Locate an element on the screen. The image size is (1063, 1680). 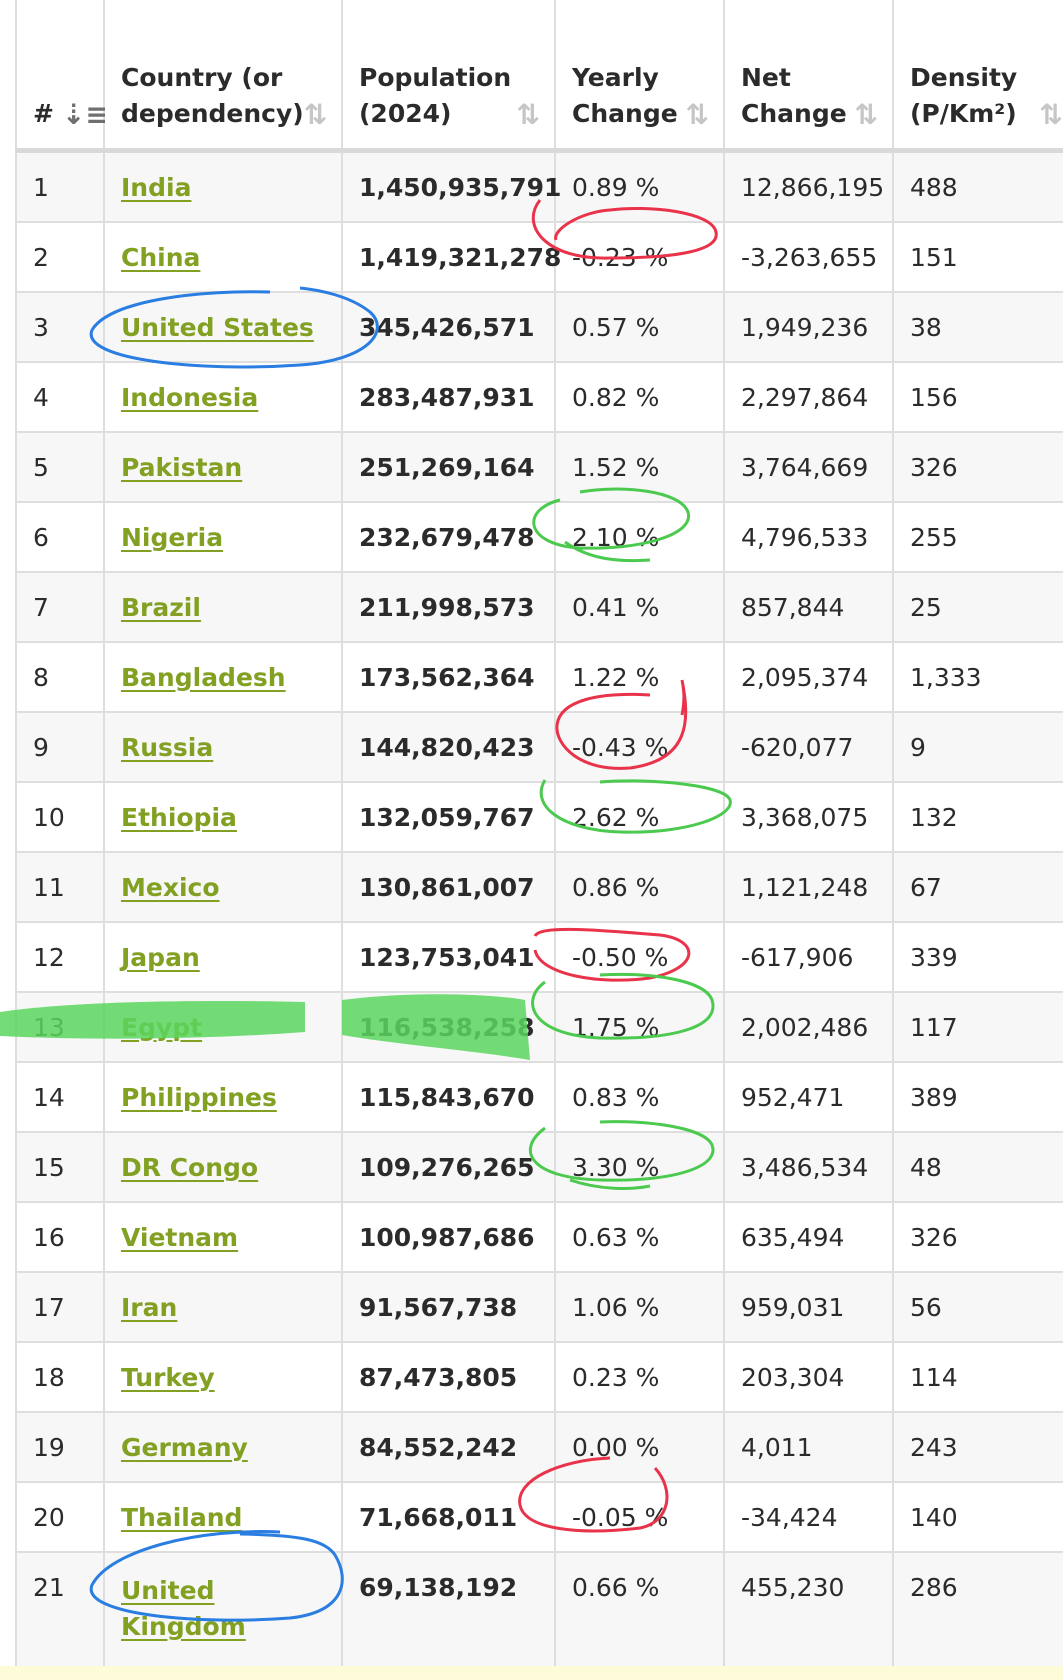
table-row: 5 Pakistan 251,269,164 1.52 % 3,764,669 326 is located at coordinates (539, 467).